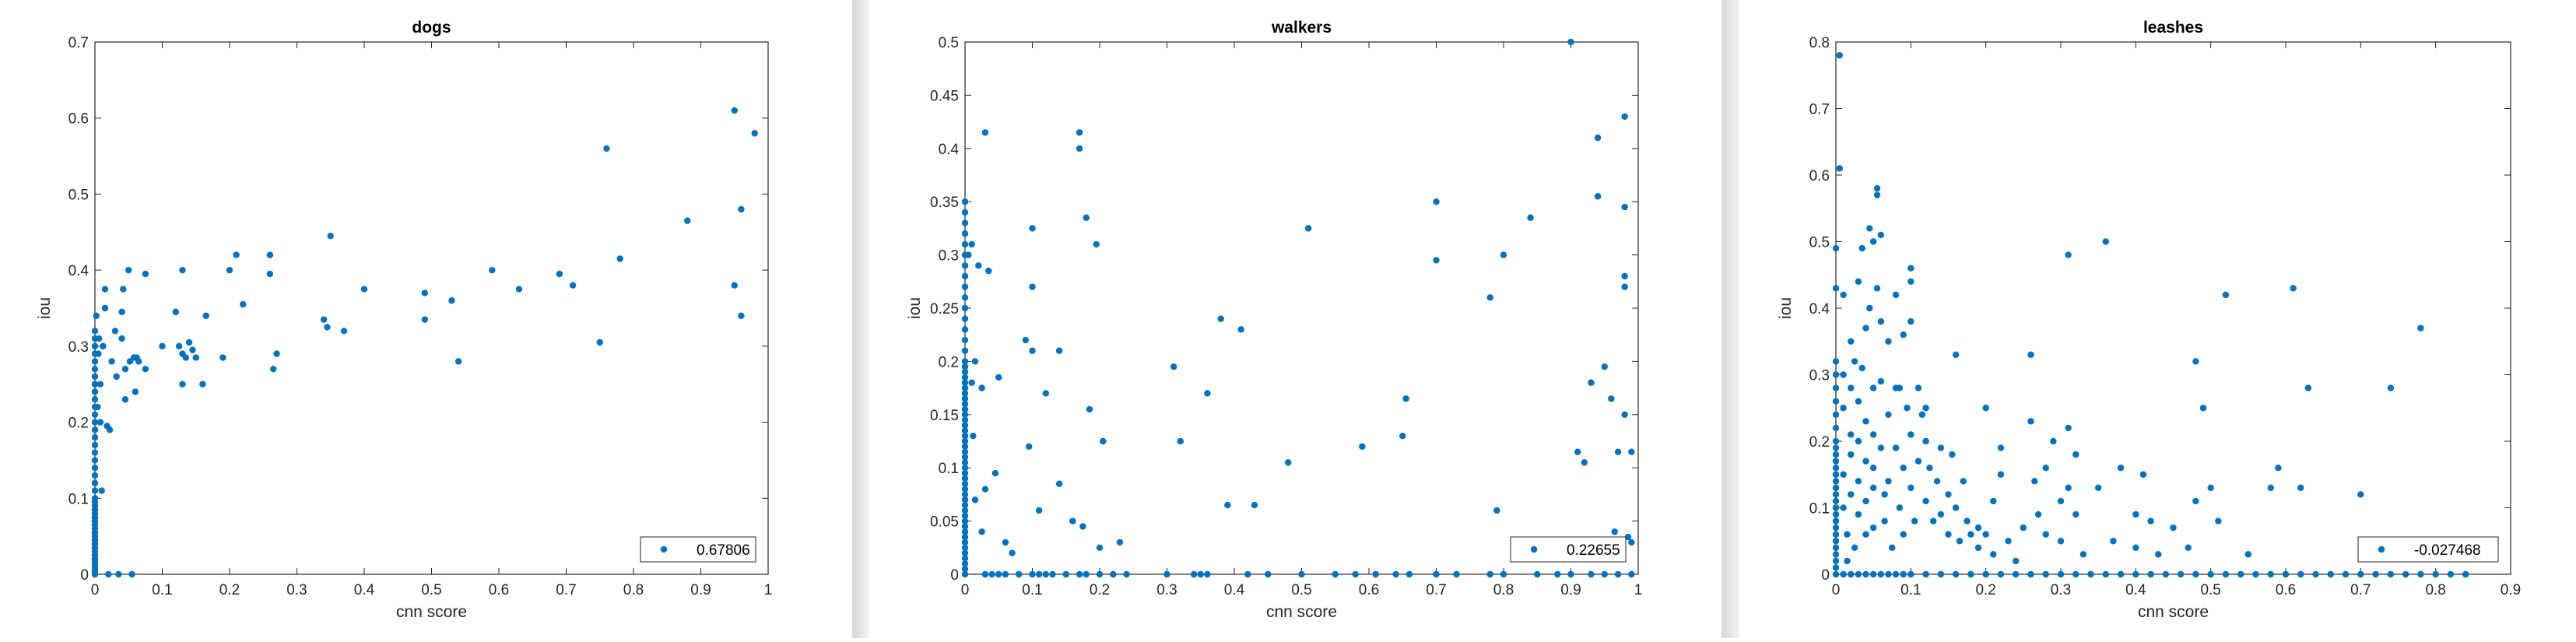 This screenshot has height=642, width=2576. Describe the element at coordinates (1820, 309) in the screenshot. I see `y-tick-label: 0.4` at that location.